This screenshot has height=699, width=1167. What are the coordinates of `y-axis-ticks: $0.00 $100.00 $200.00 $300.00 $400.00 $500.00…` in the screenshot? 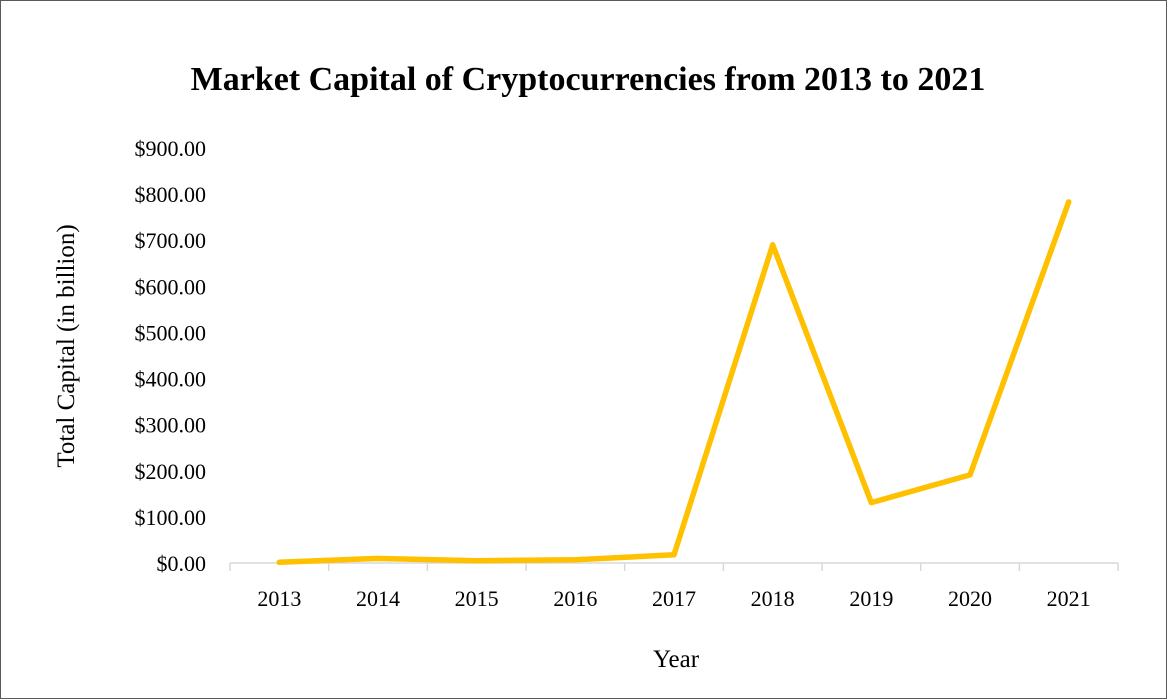 It's located at (171, 356).